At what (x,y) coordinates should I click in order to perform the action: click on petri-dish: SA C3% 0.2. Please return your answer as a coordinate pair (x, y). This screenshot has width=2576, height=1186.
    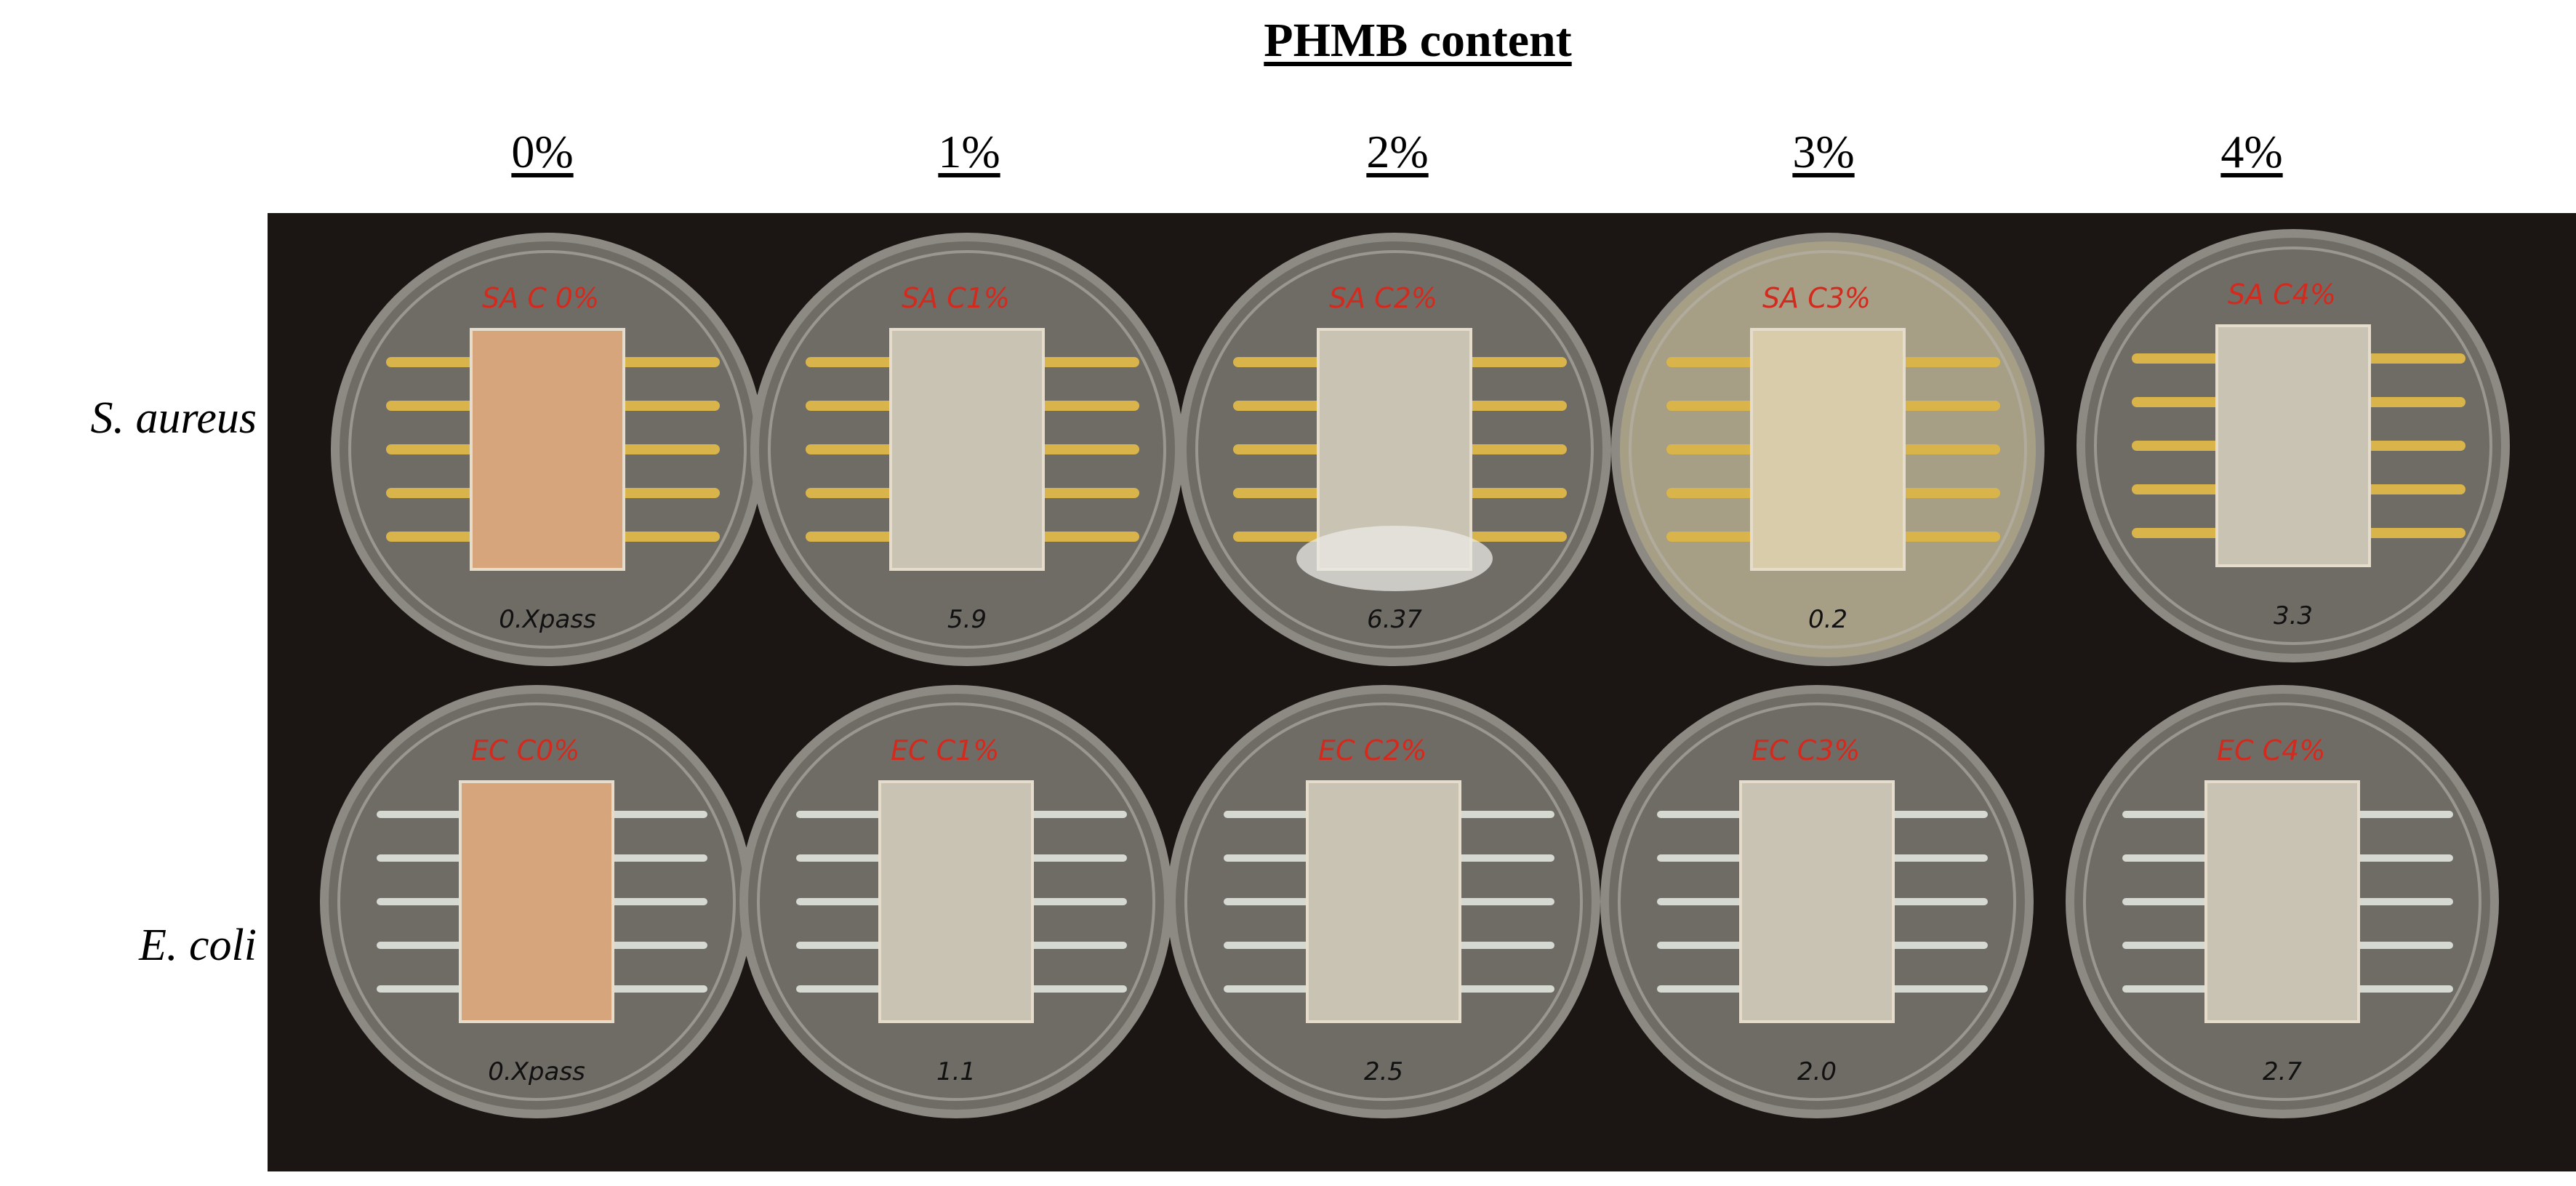
    Looking at the image, I should click on (1828, 449).